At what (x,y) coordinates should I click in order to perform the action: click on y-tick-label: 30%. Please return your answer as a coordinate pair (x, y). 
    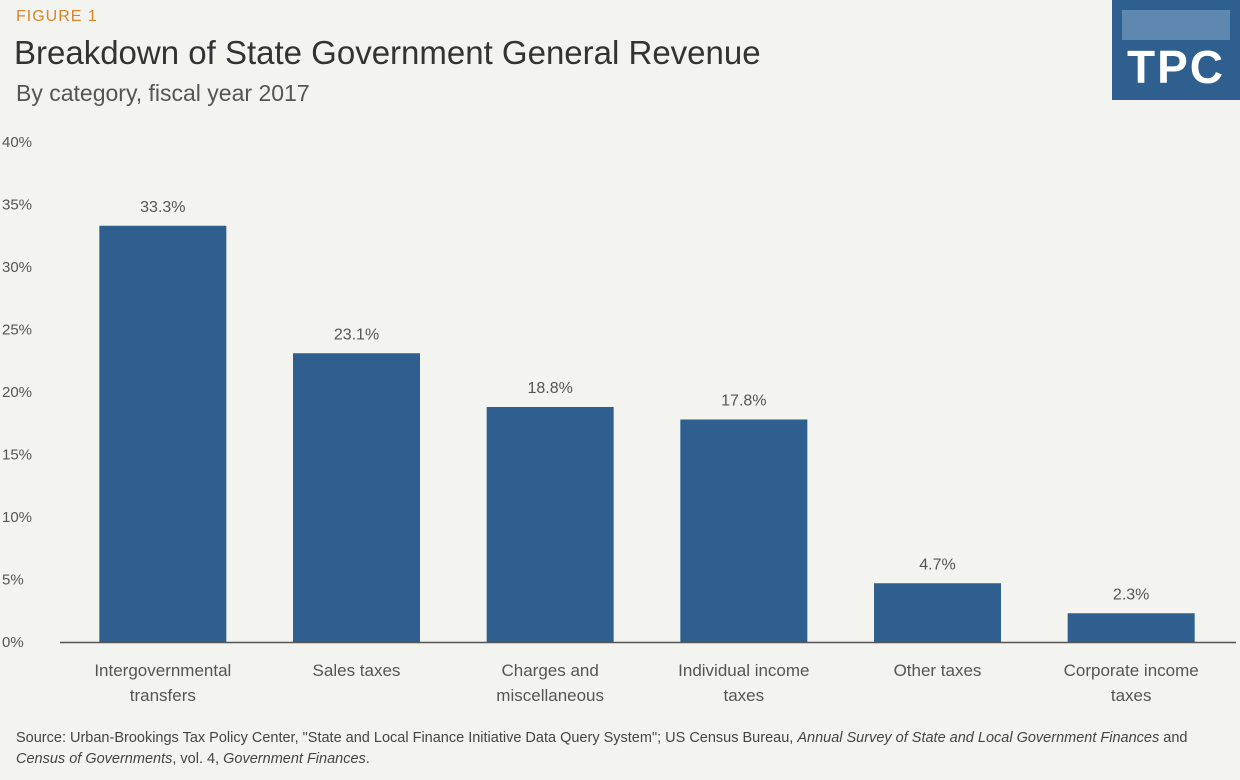
    Looking at the image, I should click on (17, 267).